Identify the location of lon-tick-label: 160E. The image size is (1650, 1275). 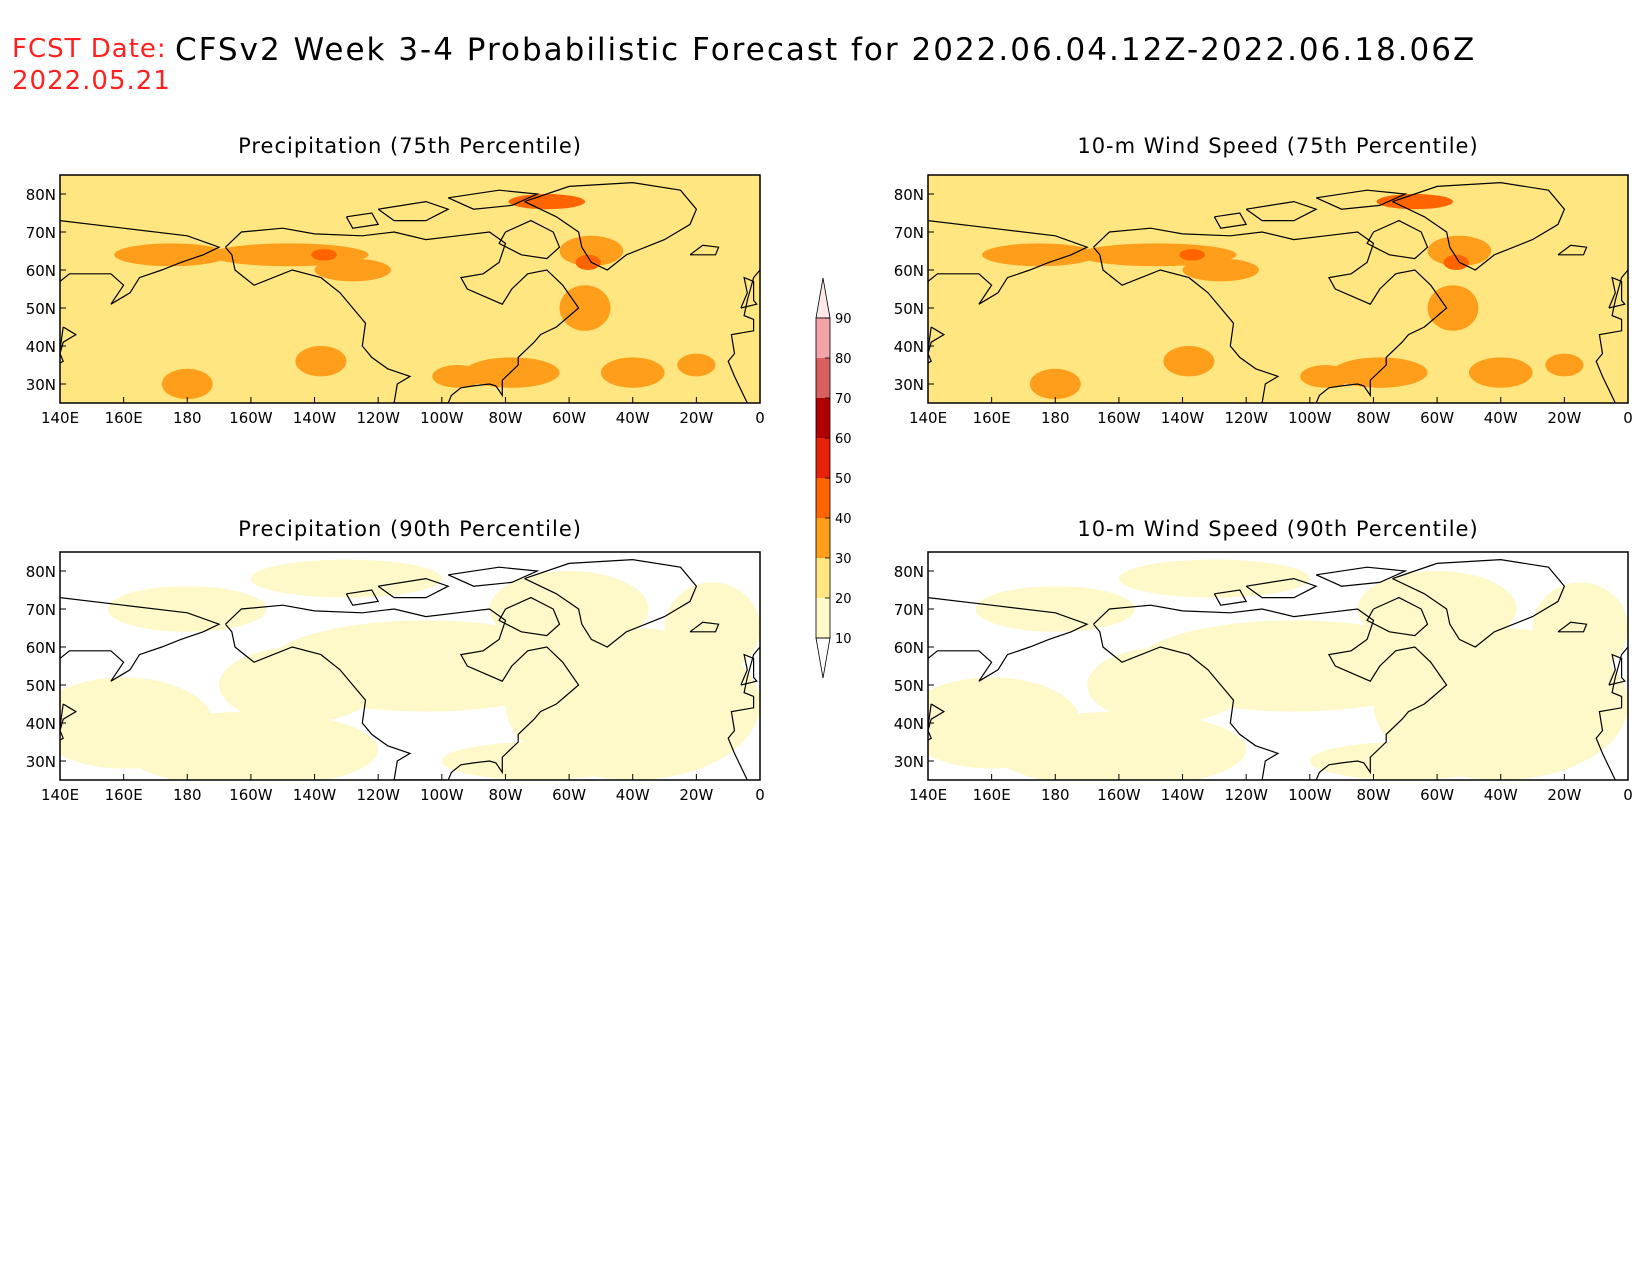
(124, 795).